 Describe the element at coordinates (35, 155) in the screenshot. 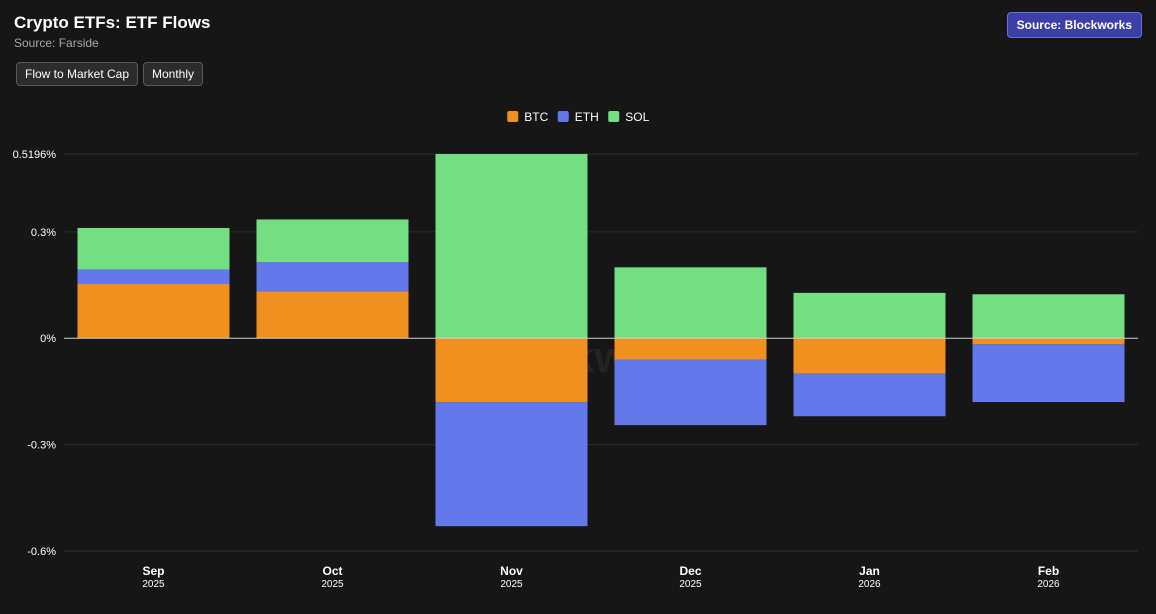

I see `y-tick-label: 0.5196%` at that location.